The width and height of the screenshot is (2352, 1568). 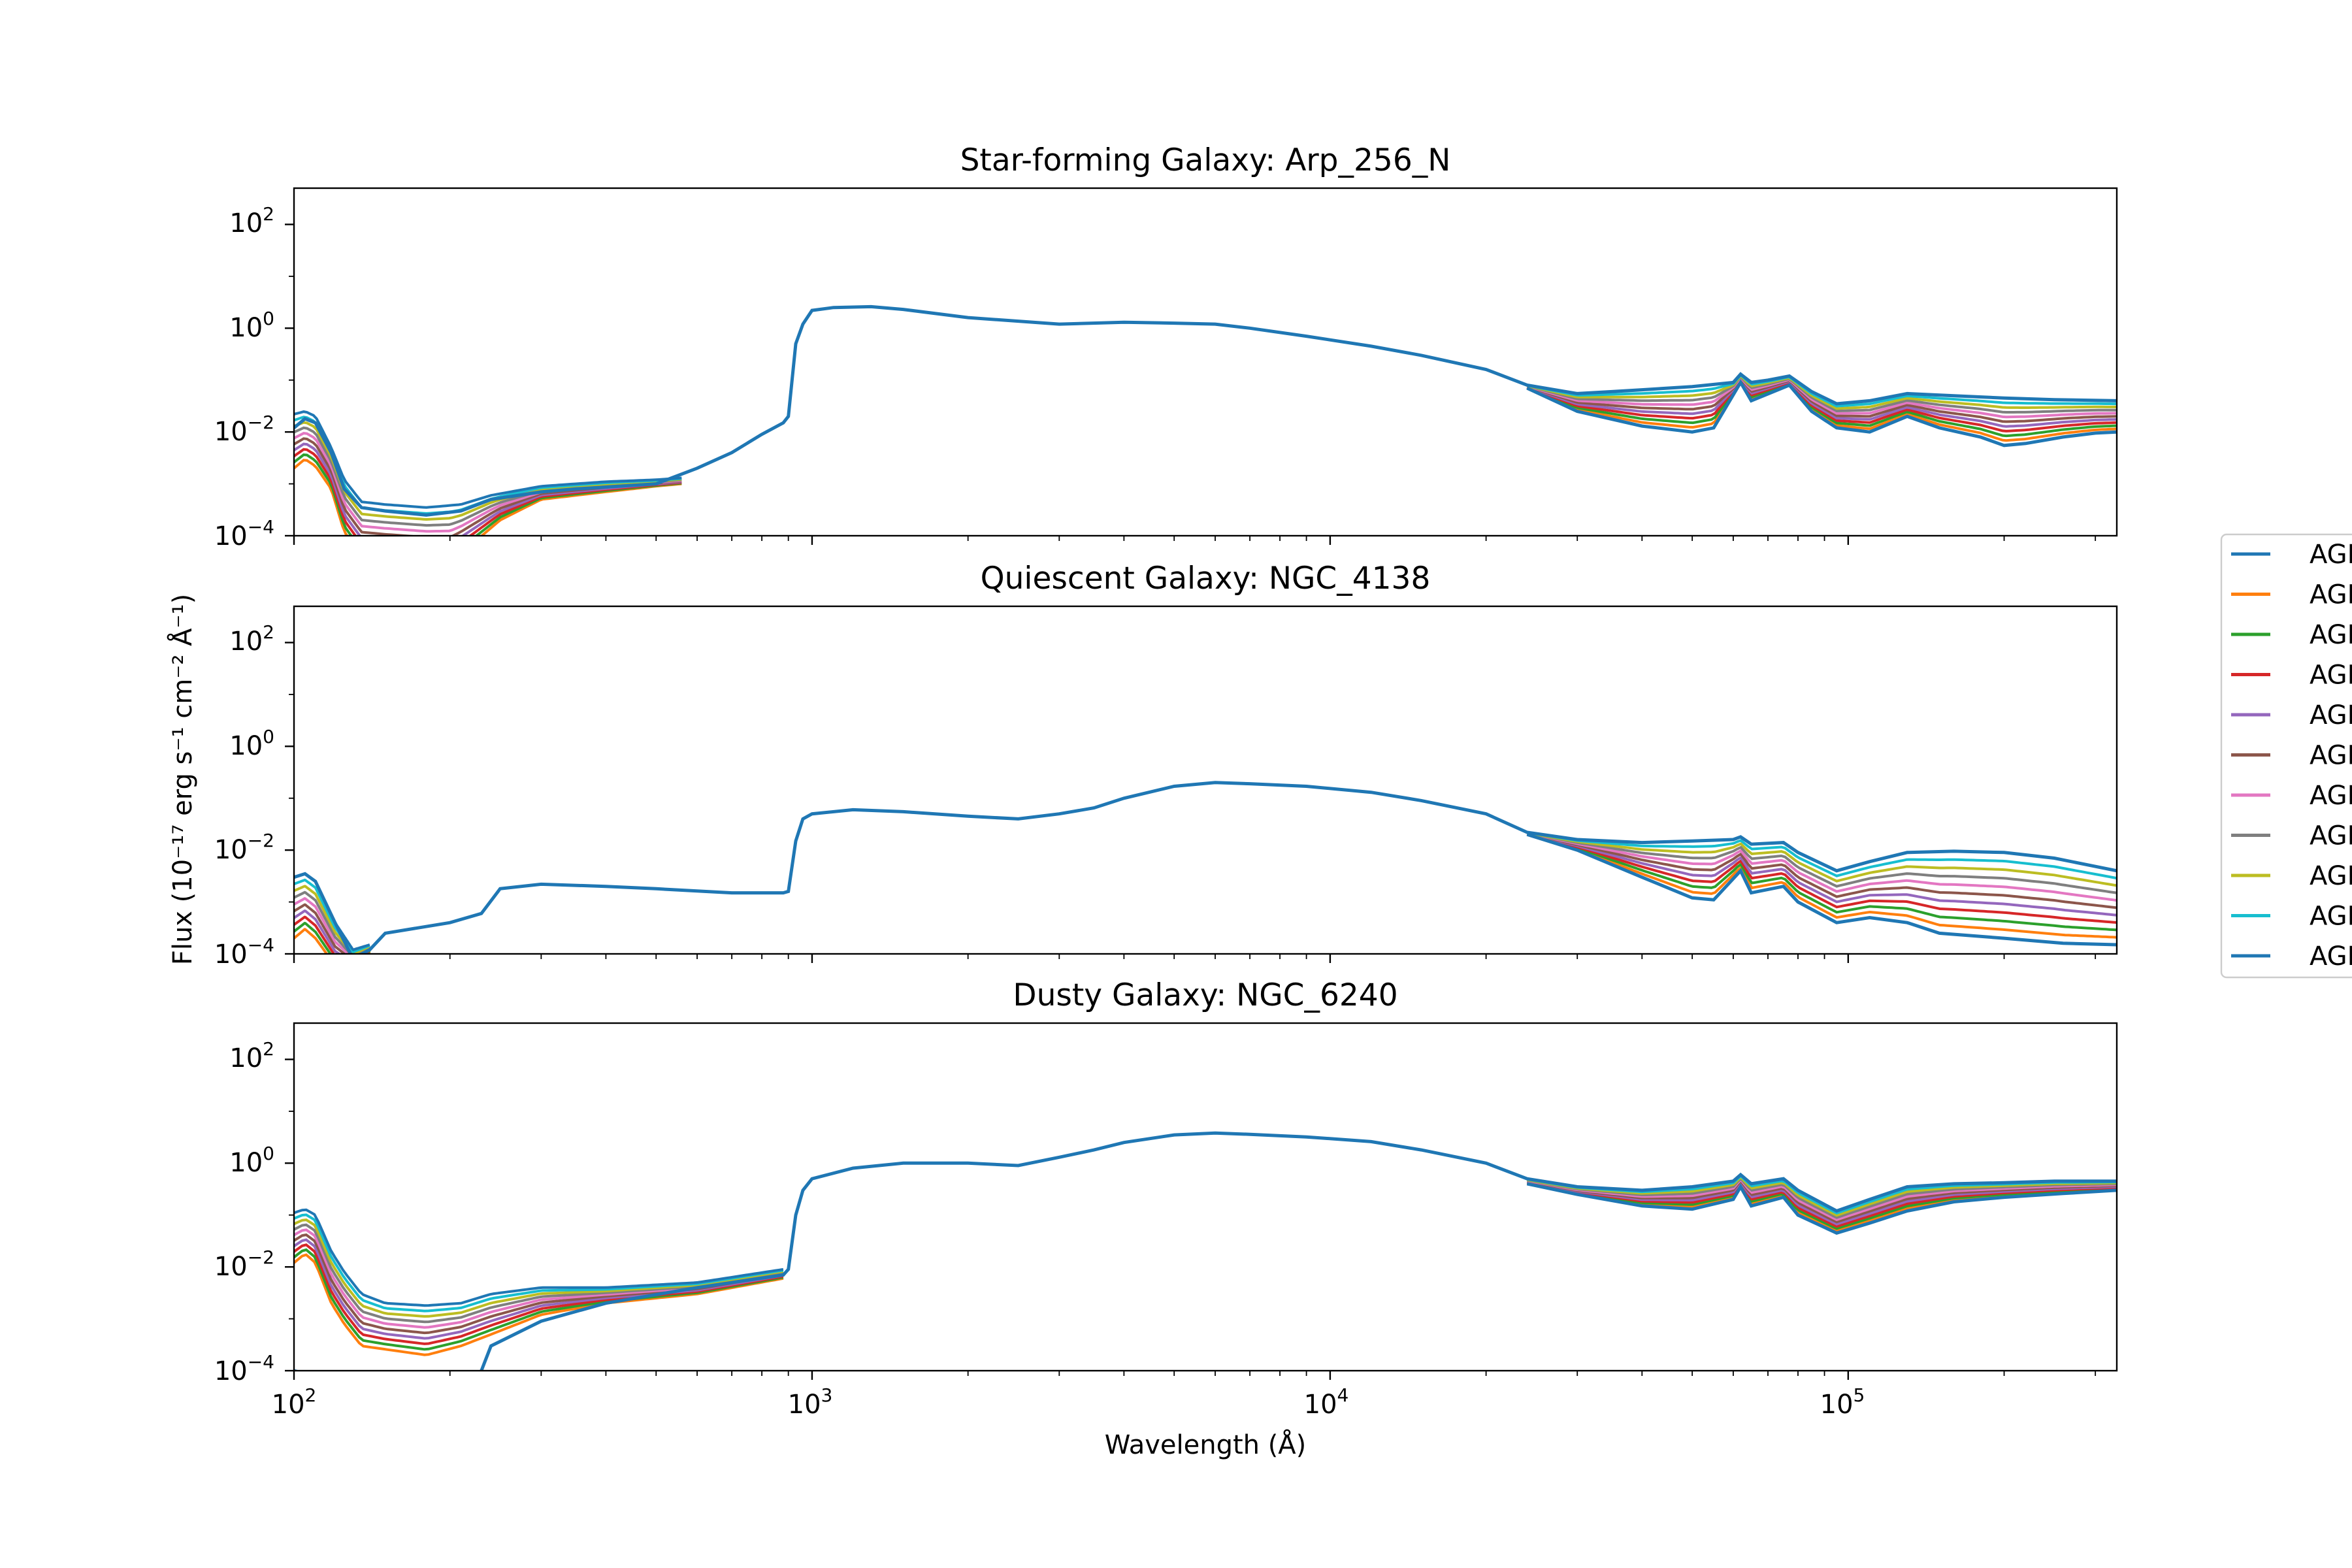 I want to click on agn-series-5-uv, so click(x=332, y=928).